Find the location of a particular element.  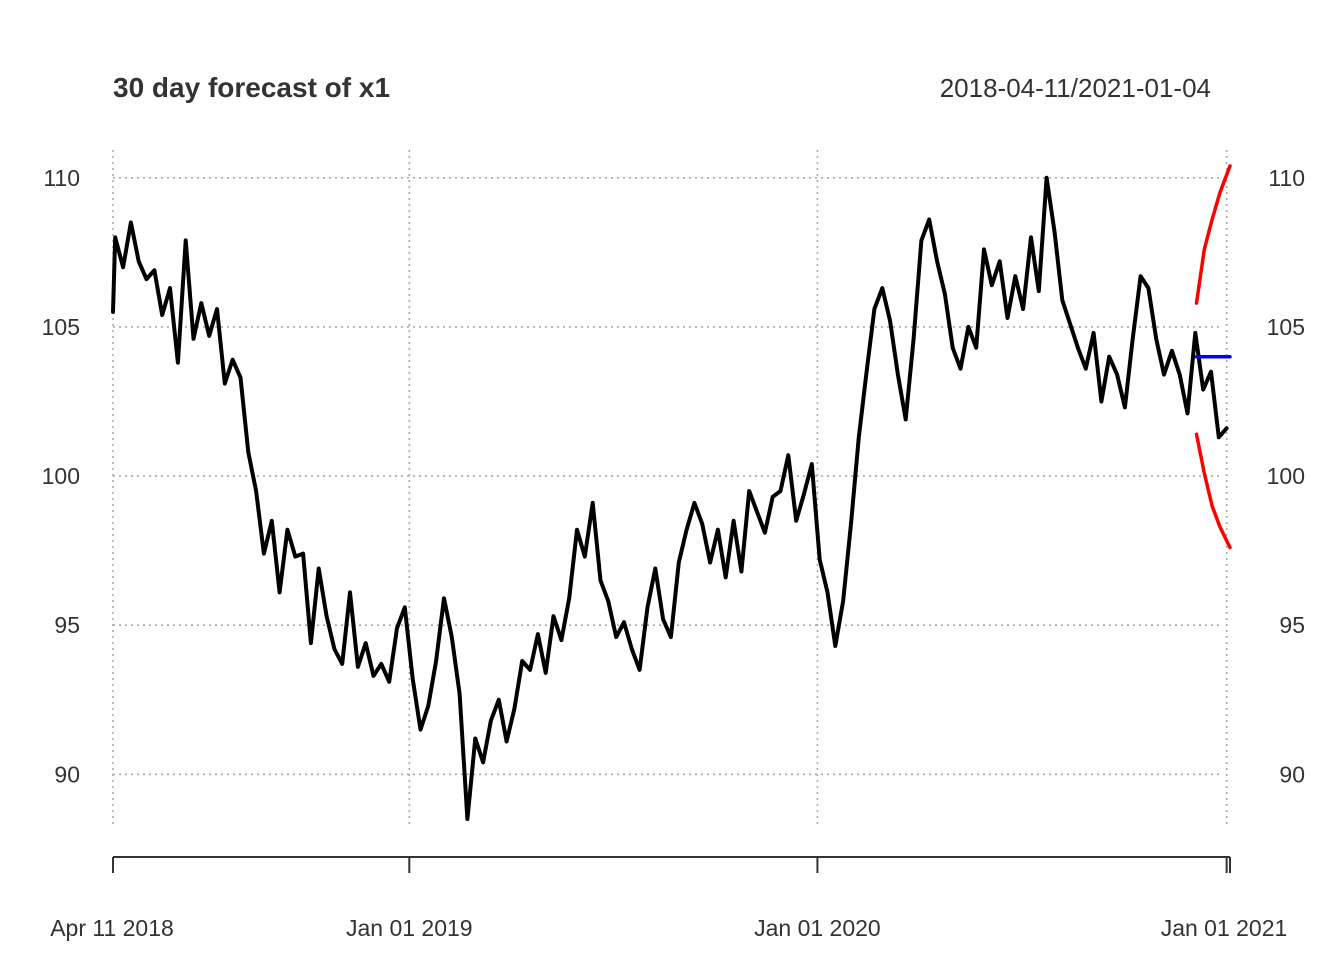

y-tick-label-left: 110 is located at coordinates (61, 178).